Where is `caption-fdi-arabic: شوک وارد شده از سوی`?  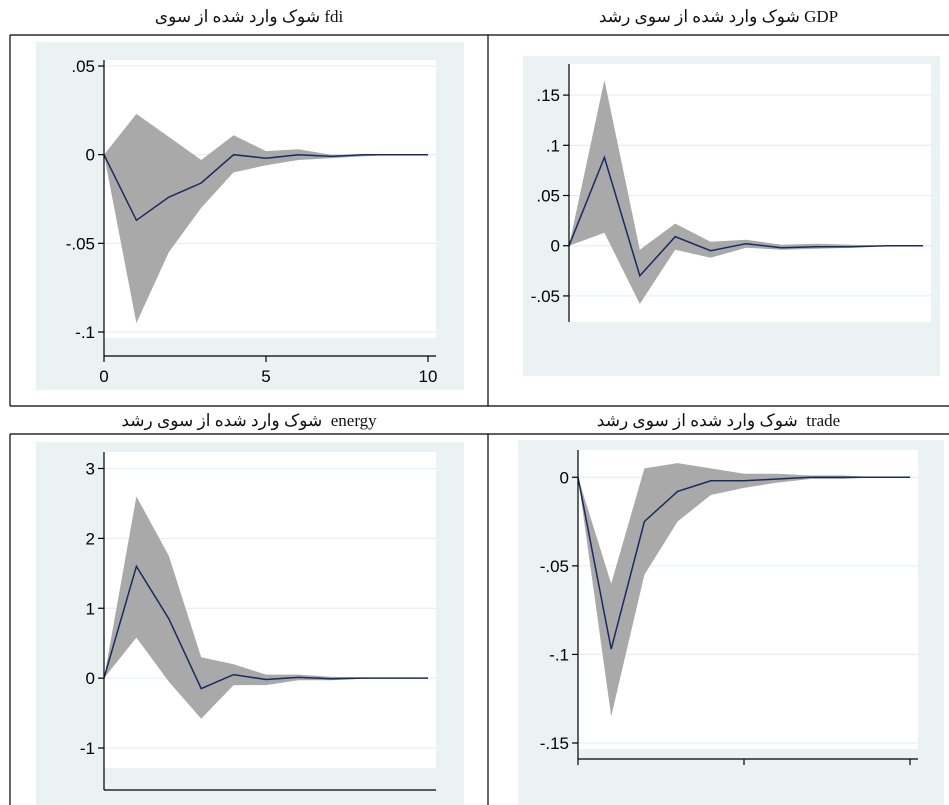 caption-fdi-arabic: شوک وارد شده از سوی is located at coordinates (237, 16).